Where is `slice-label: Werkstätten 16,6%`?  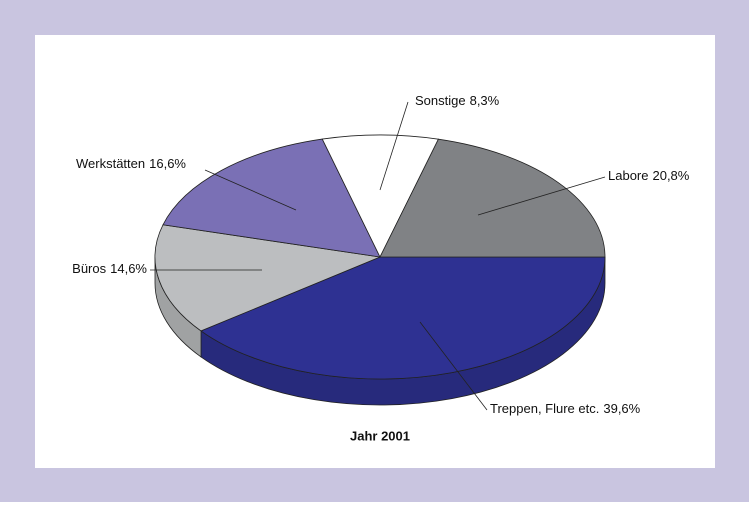
slice-label: Werkstätten 16,6% is located at coordinates (131, 163).